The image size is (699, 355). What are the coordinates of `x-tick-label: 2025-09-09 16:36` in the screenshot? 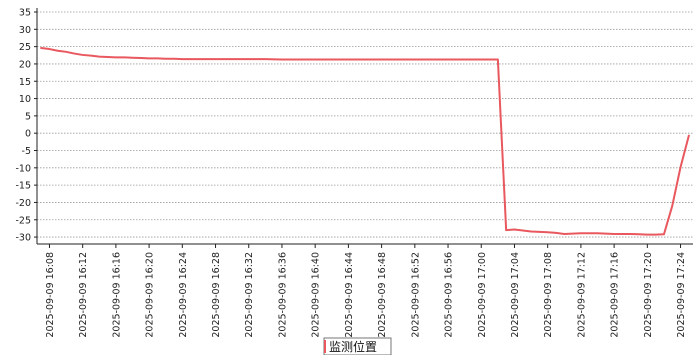 It's located at (282, 295).